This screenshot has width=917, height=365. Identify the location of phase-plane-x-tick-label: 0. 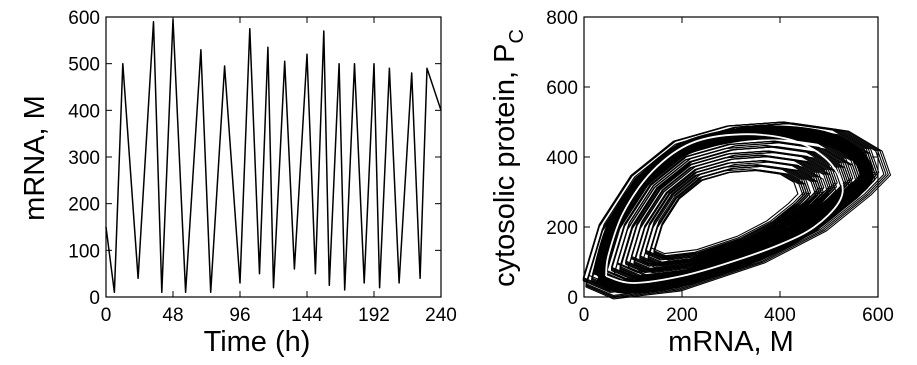
(584, 315).